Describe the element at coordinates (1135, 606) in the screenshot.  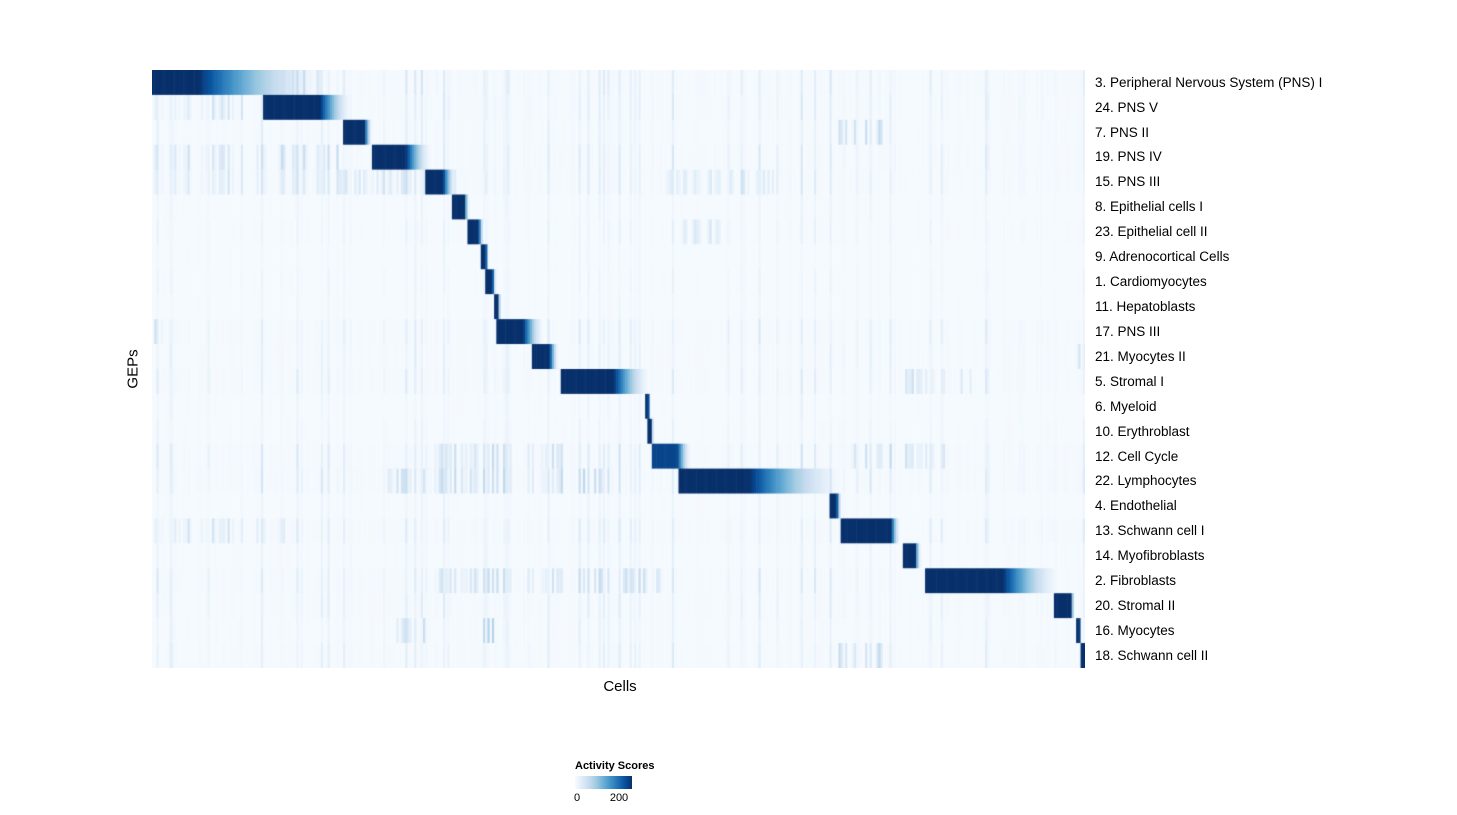
I see `row-label-22: 20. Stromal II` at that location.